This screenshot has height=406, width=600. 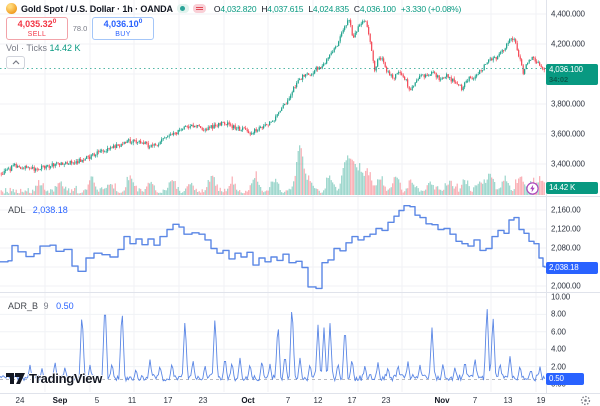 I want to click on axis-tick-label: 10.00, so click(x=561, y=297).